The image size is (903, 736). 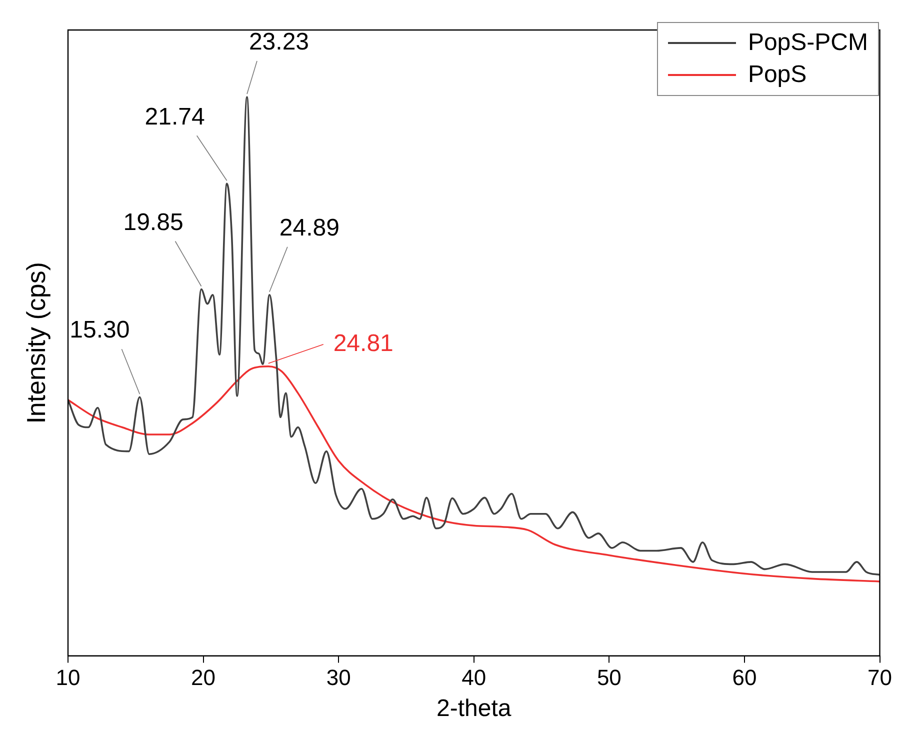 What do you see at coordinates (153, 222) in the screenshot?
I see `annotation: 19.85` at bounding box center [153, 222].